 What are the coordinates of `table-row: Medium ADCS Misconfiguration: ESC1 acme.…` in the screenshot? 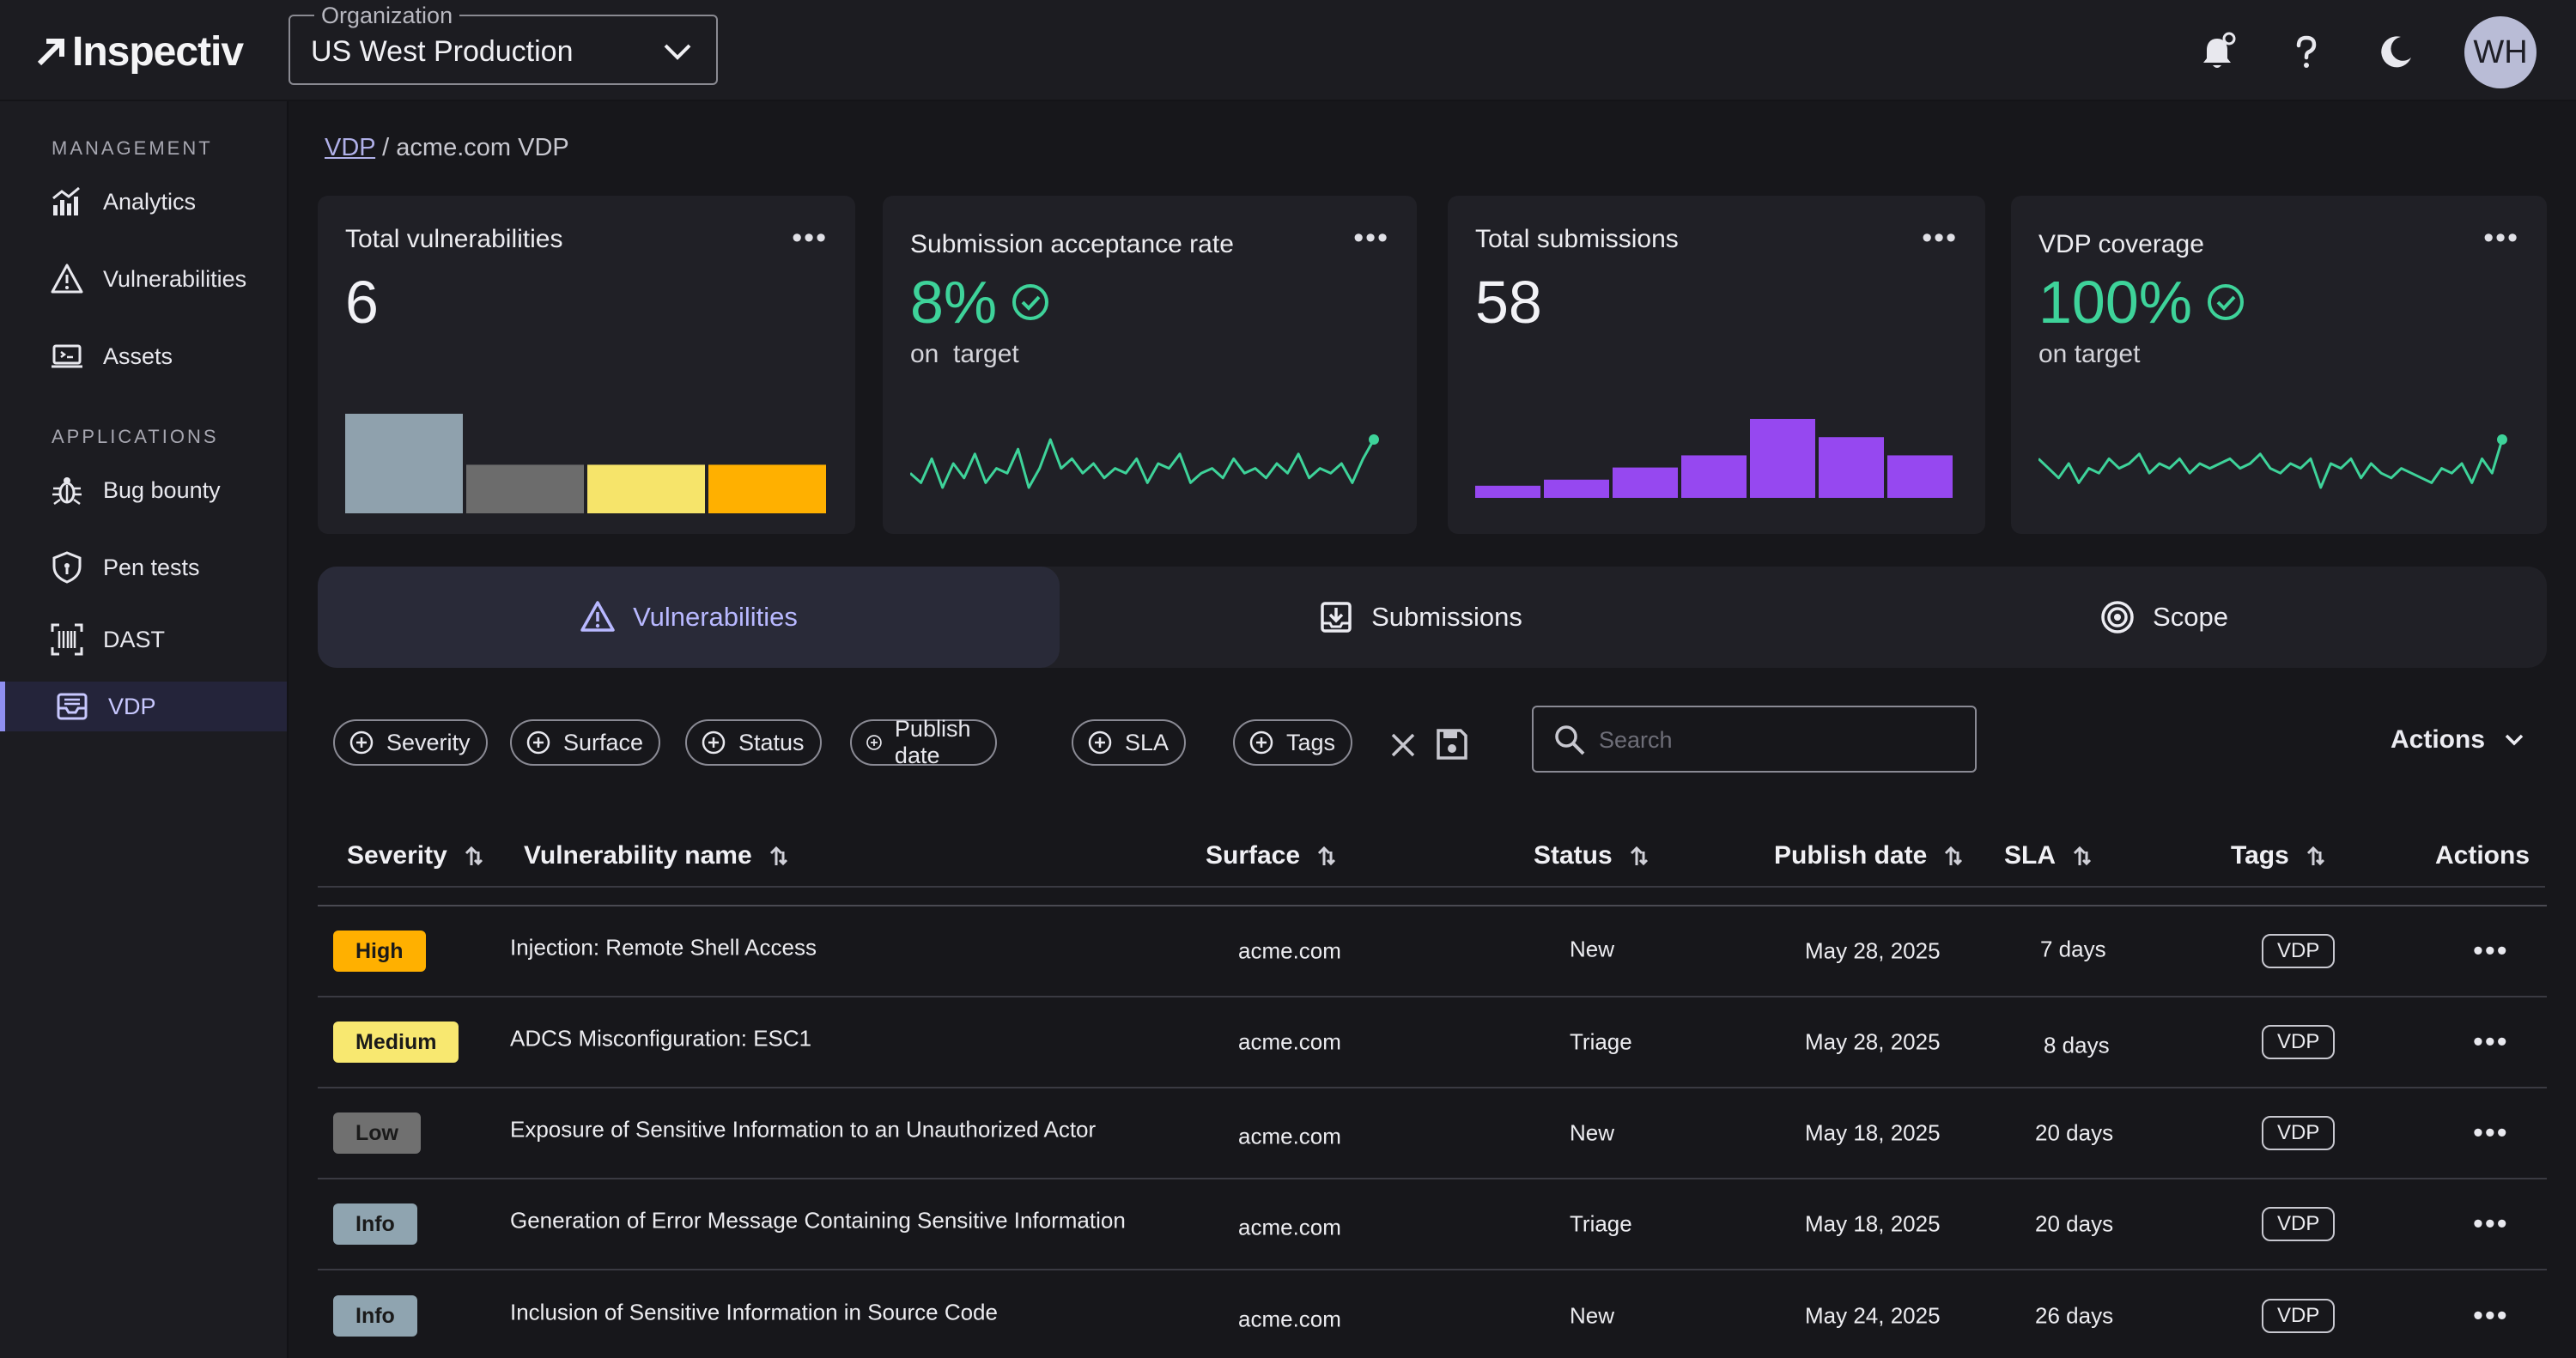 It's located at (1433, 1042).